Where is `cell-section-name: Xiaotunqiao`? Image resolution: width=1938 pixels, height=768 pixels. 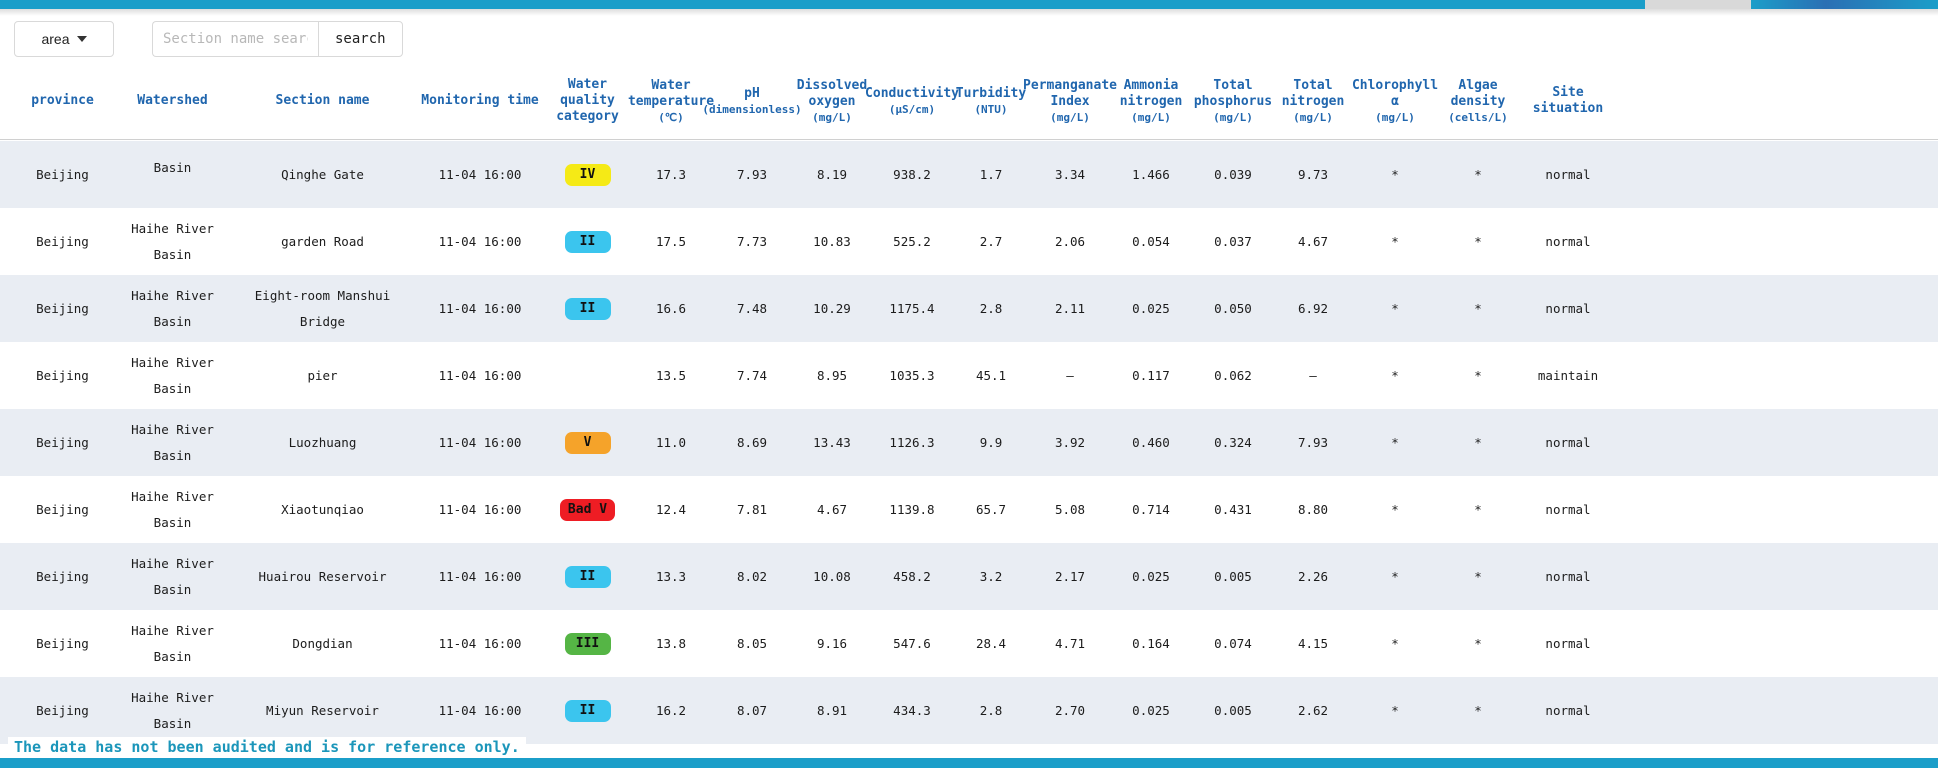 cell-section-name: Xiaotunqiao is located at coordinates (322, 509).